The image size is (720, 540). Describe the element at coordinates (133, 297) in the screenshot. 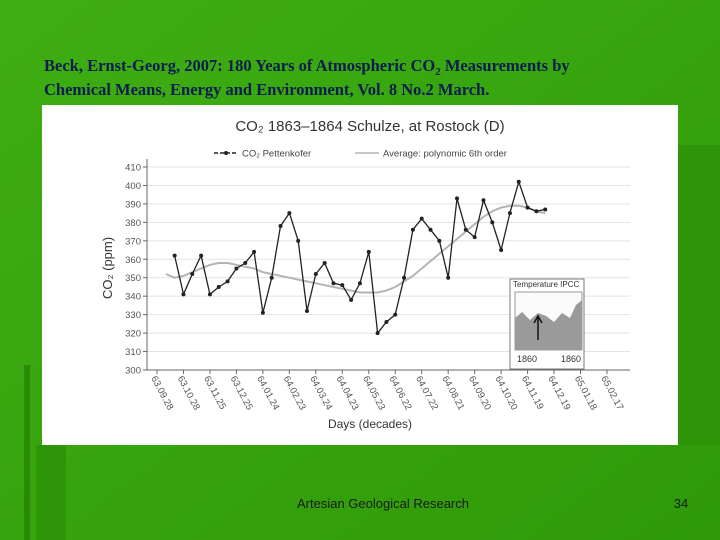

I see `y-tick-label: 340` at that location.